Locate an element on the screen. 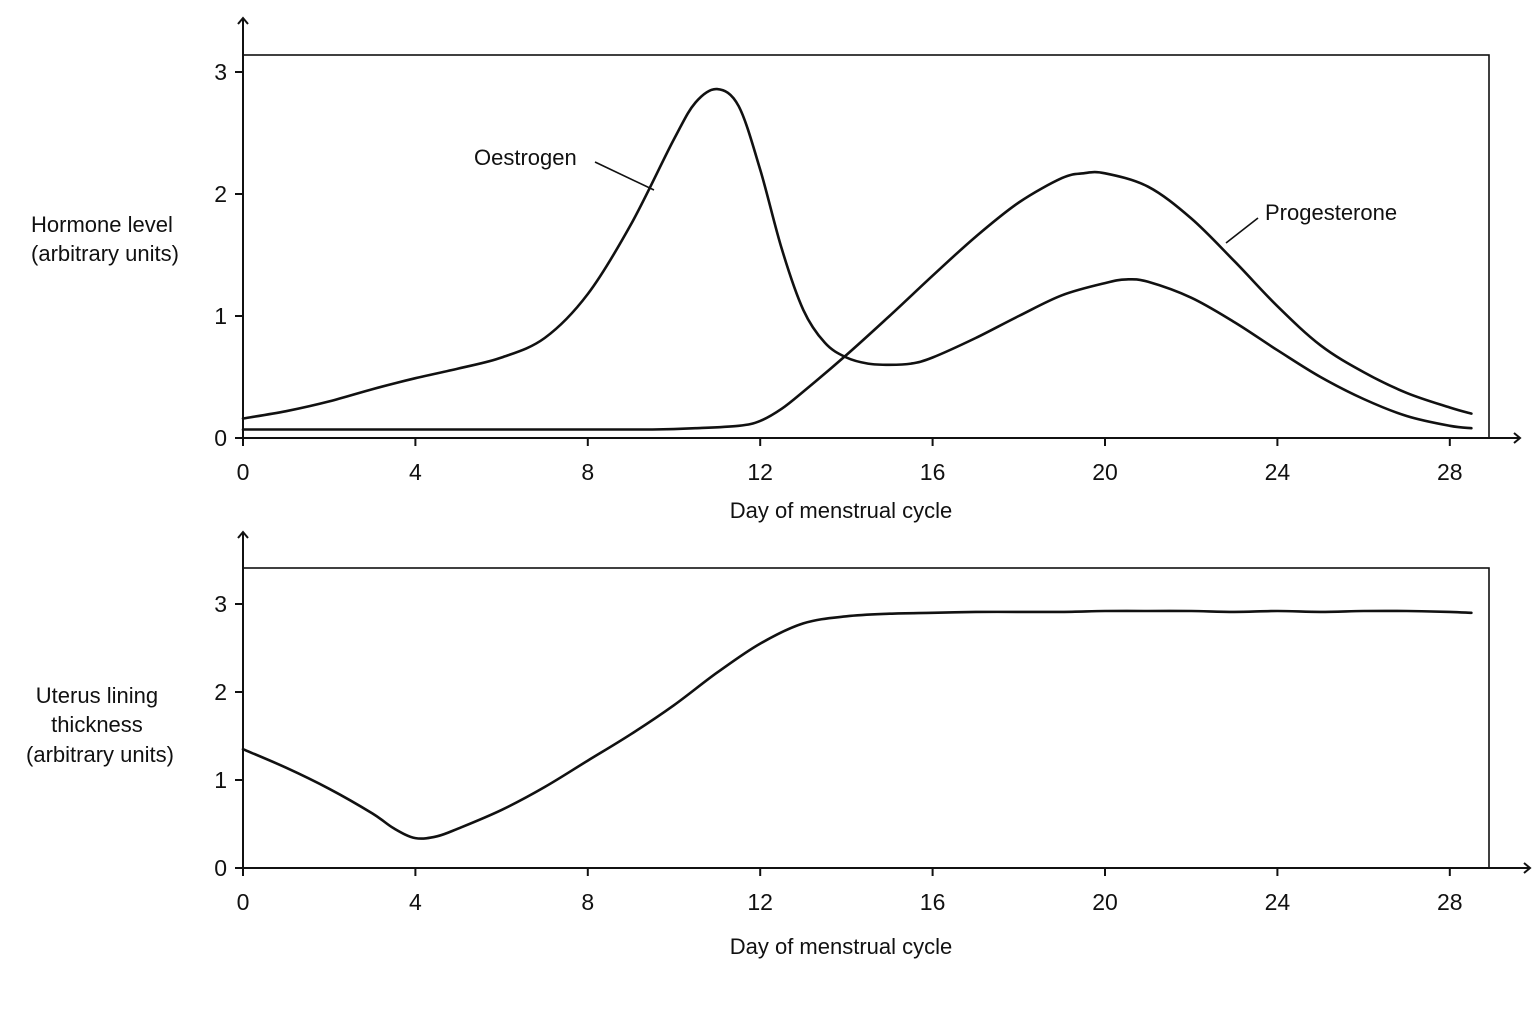 The width and height of the screenshot is (1536, 1024). hormone-y-axis-title-line-1: Hormone level is located at coordinates (102, 224).